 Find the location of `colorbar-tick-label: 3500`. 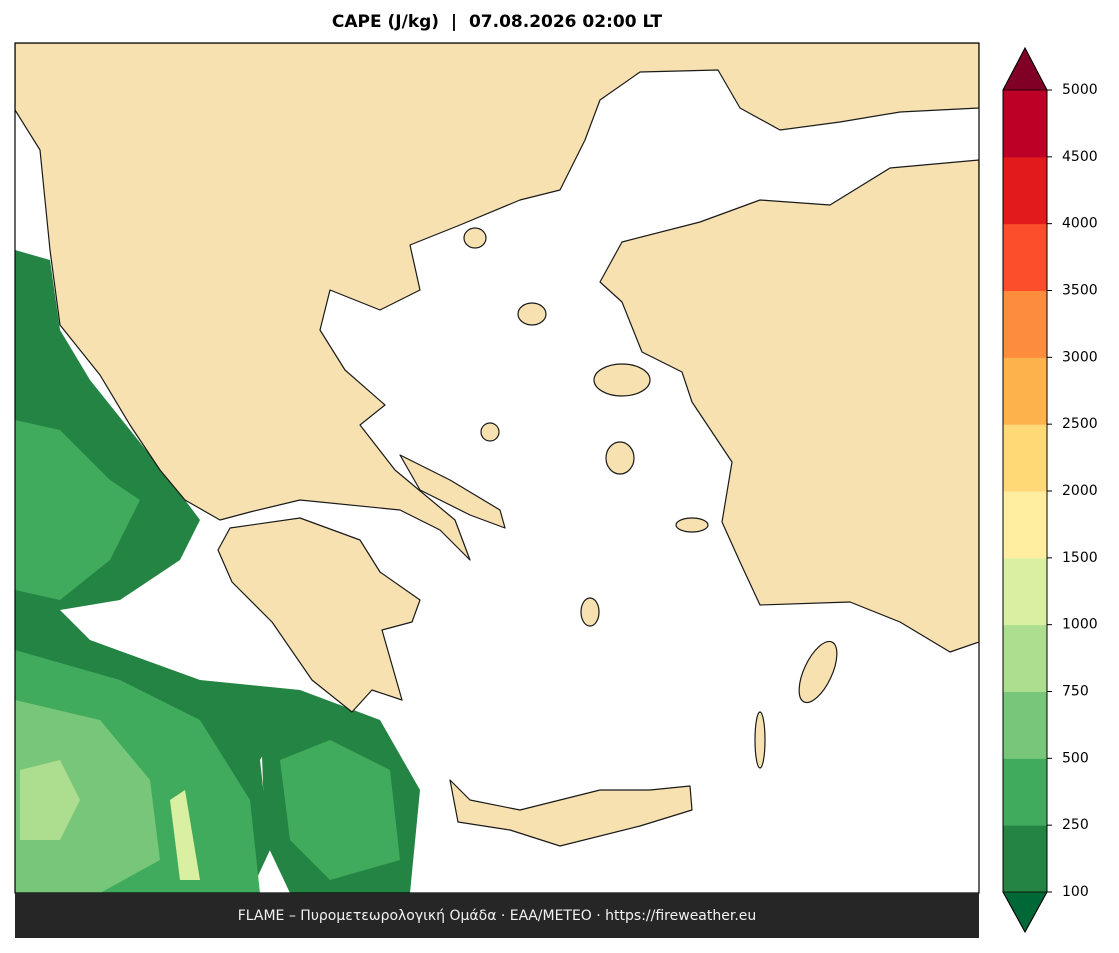

colorbar-tick-label: 3500 is located at coordinates (1080, 291).